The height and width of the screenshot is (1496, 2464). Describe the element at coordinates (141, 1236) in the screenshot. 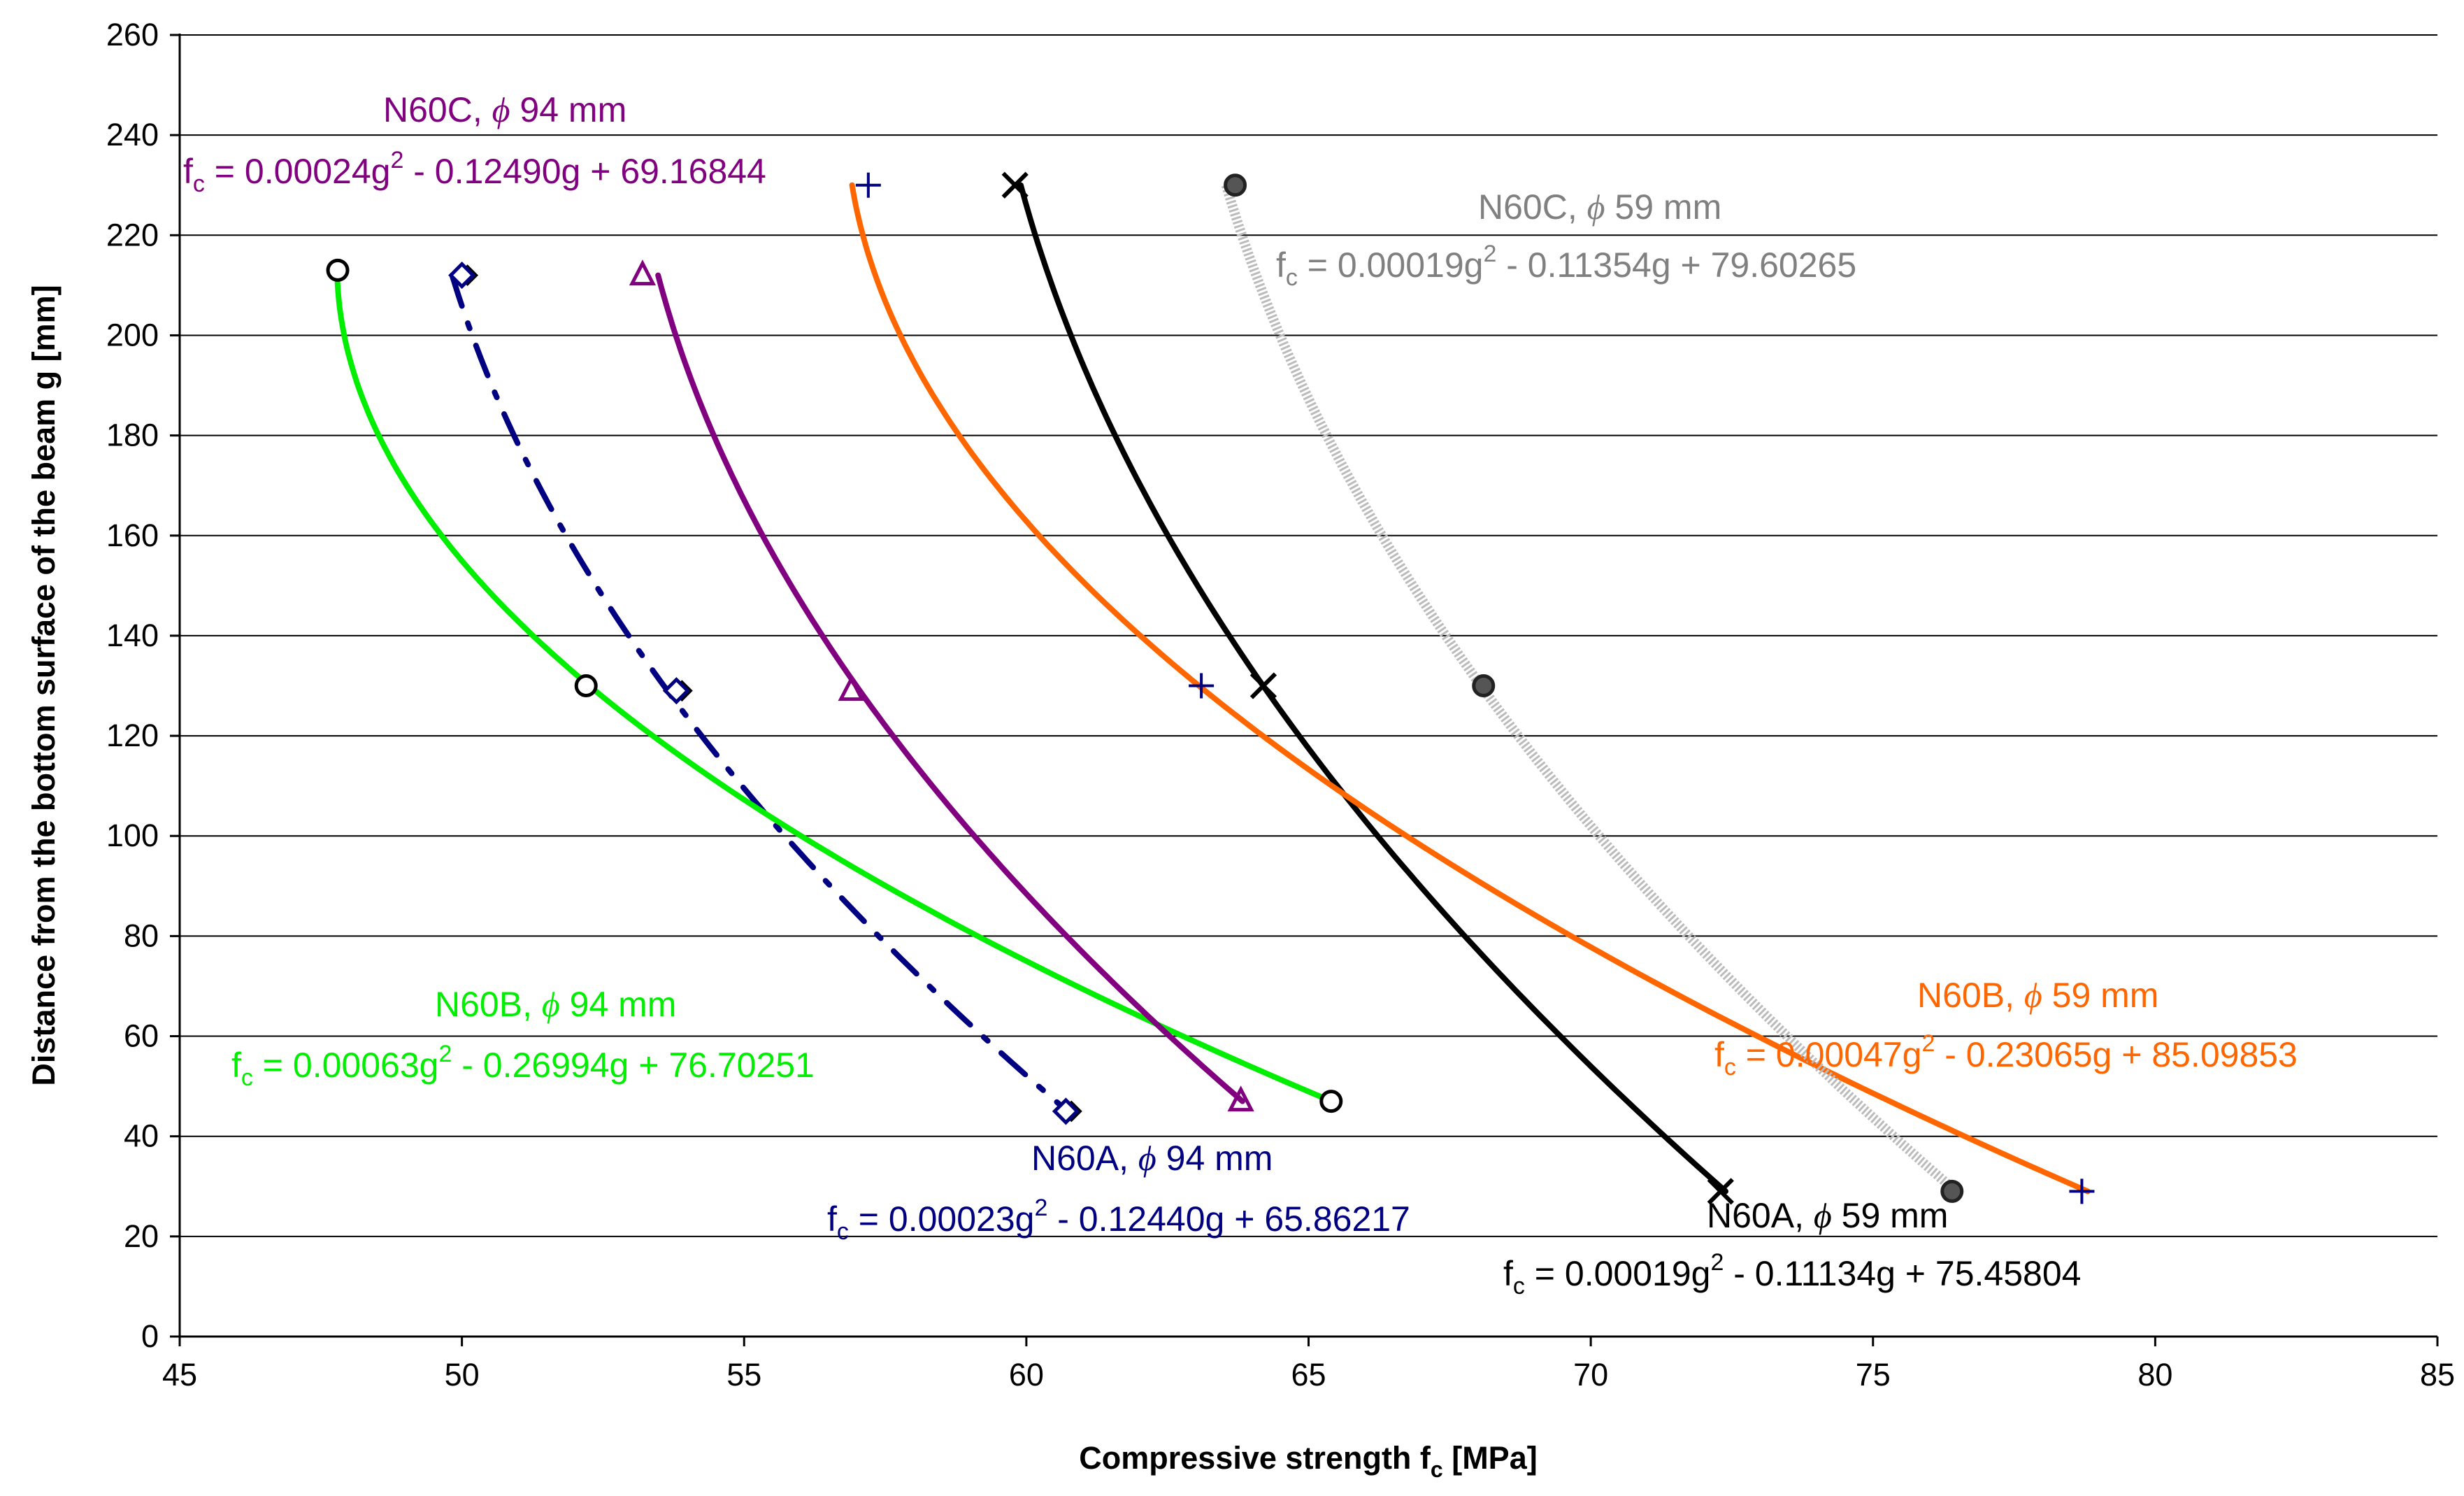

I see `tick-label-y-20: 20` at that location.